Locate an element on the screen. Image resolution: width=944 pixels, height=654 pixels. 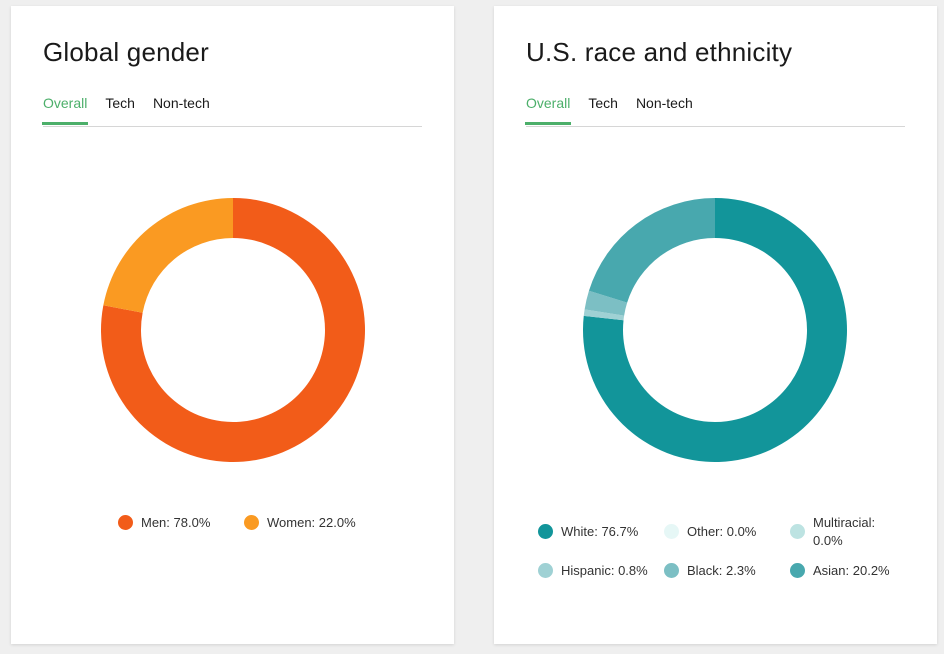
legend-dot-men is located at coordinates (125, 522).